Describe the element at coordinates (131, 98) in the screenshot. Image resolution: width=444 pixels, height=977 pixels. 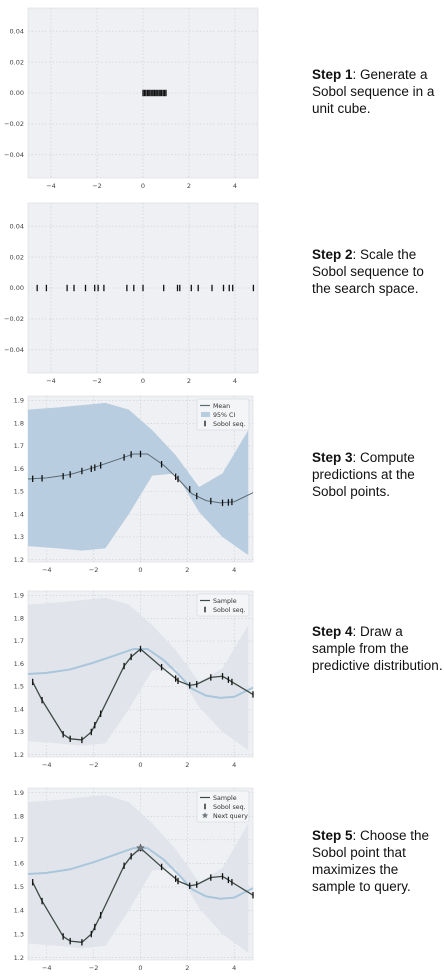
I see `step-1-chart: −4 −2 0 2 4 −0.04 −0.02 0.00 0.02 0.04` at that location.